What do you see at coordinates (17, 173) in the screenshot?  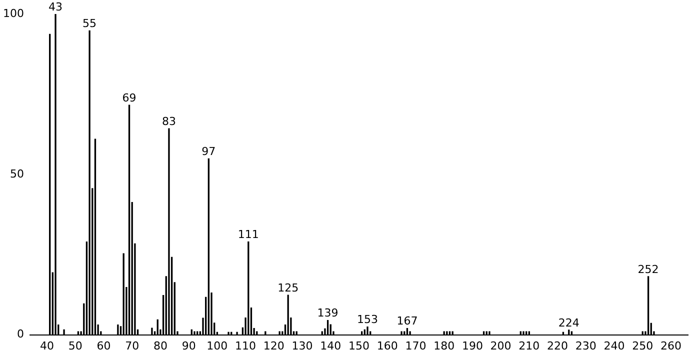 I see `y-tick-label: 50` at bounding box center [17, 173].